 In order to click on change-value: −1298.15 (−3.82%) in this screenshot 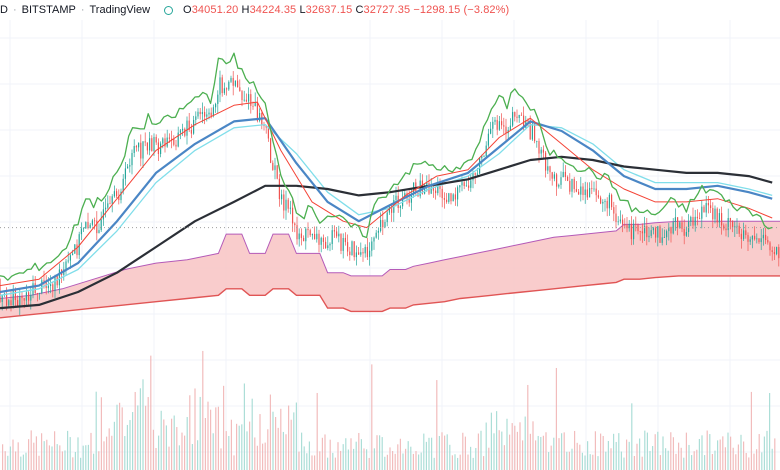, I will do `click(461, 10)`.